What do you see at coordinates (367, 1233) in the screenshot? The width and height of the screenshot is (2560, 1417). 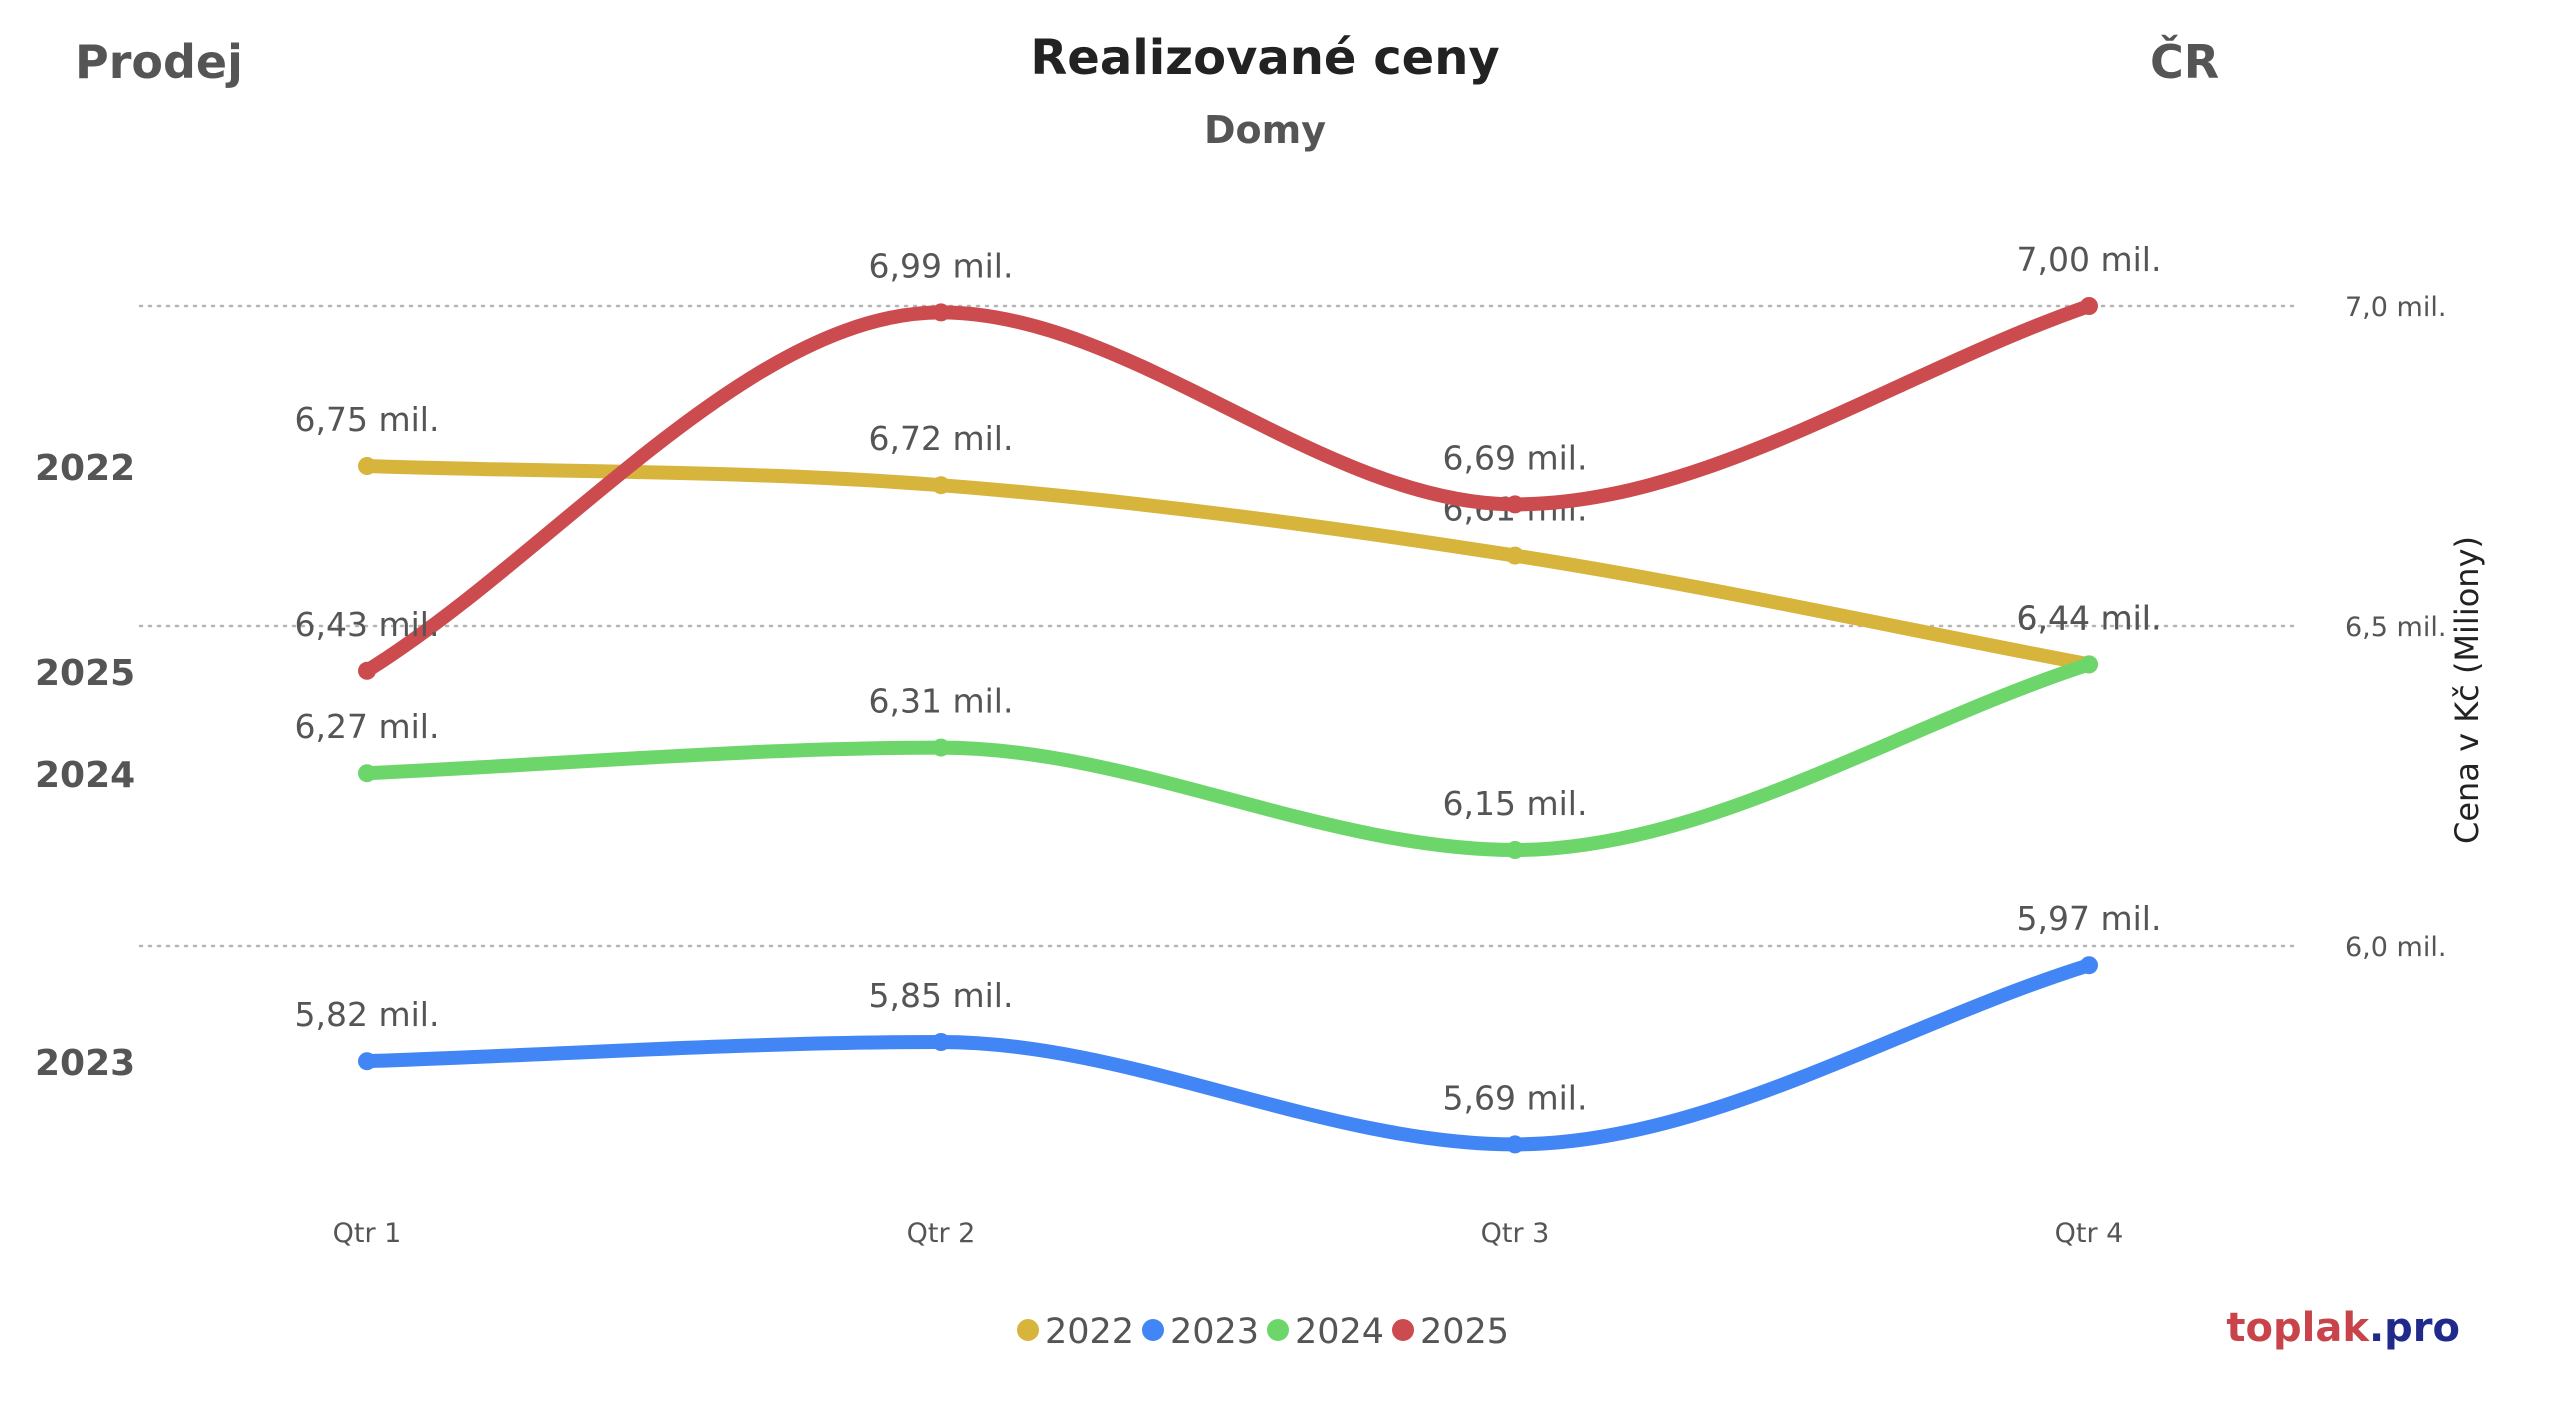 I see `x-tick-label: Qtr 1` at bounding box center [367, 1233].